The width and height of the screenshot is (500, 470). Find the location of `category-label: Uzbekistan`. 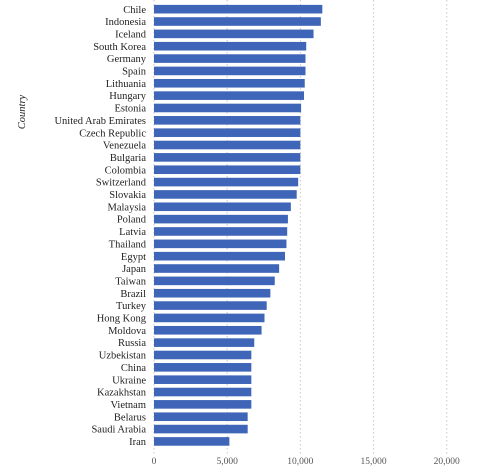

category-label: Uzbekistan is located at coordinates (123, 356).